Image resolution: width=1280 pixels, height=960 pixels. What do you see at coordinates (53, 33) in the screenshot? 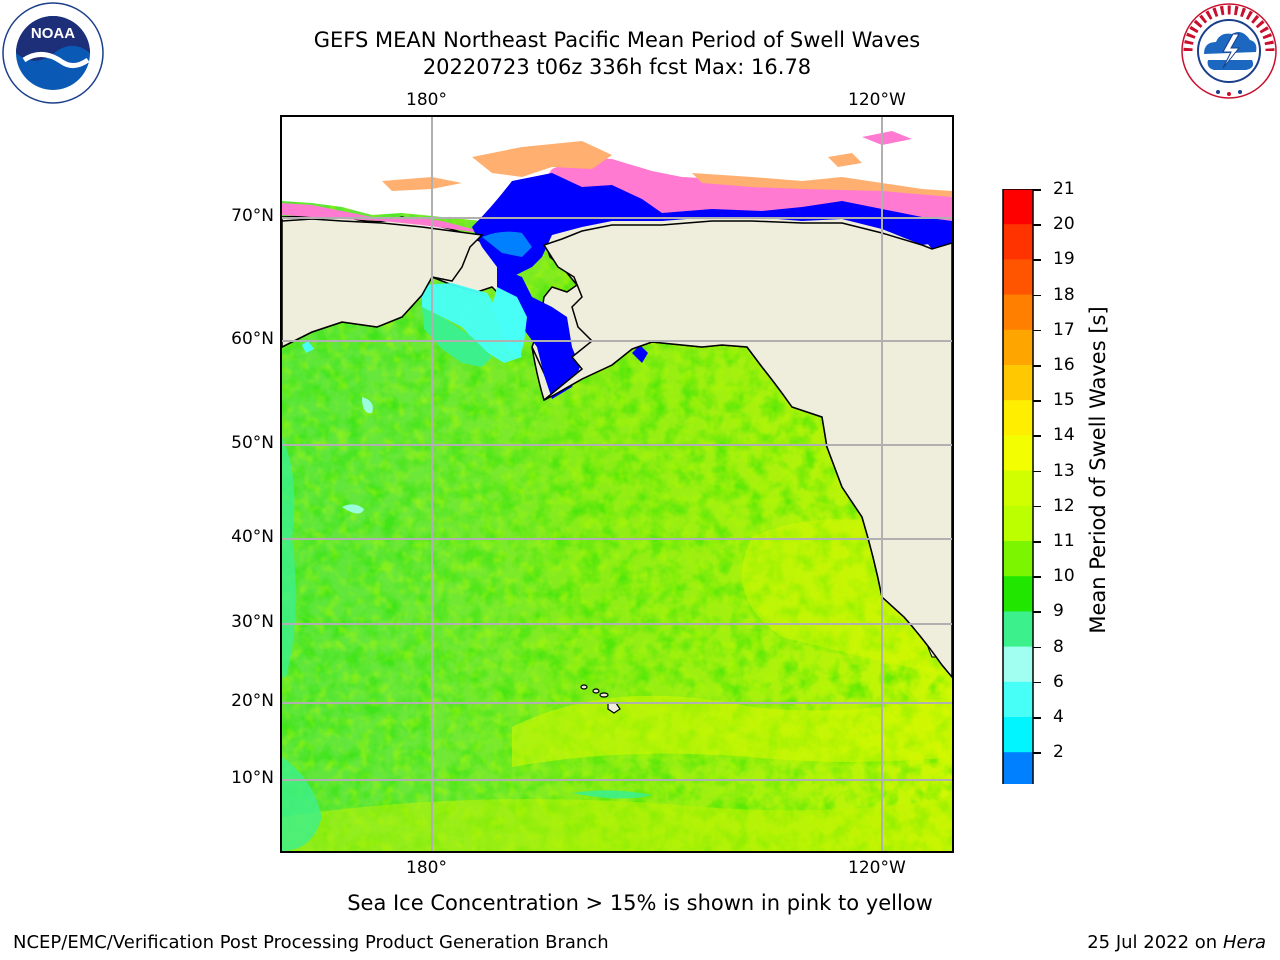
I see `noaa-logo-text: NOAA` at bounding box center [53, 33].